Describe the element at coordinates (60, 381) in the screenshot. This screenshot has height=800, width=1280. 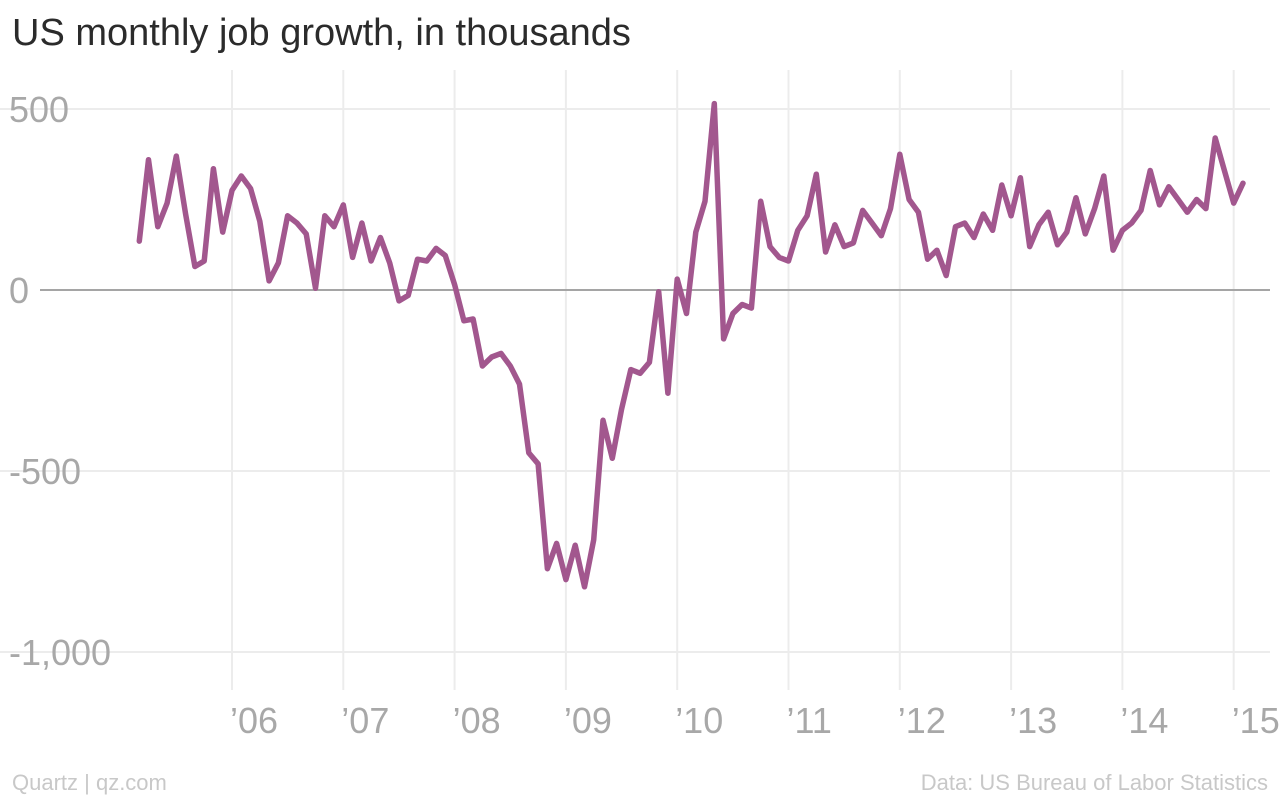
I see `y-axis-tick-labels: 500 0 -500 -1,000` at that location.